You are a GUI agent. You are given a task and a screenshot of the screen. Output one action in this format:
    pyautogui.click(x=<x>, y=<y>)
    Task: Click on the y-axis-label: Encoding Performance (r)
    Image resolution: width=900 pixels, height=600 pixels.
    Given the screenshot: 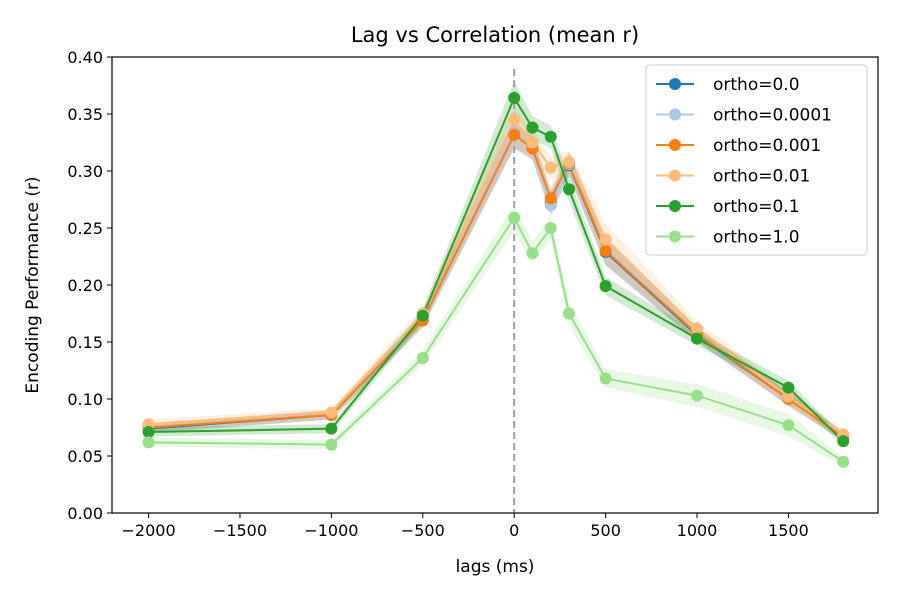 What is the action you would take?
    pyautogui.click(x=33, y=284)
    